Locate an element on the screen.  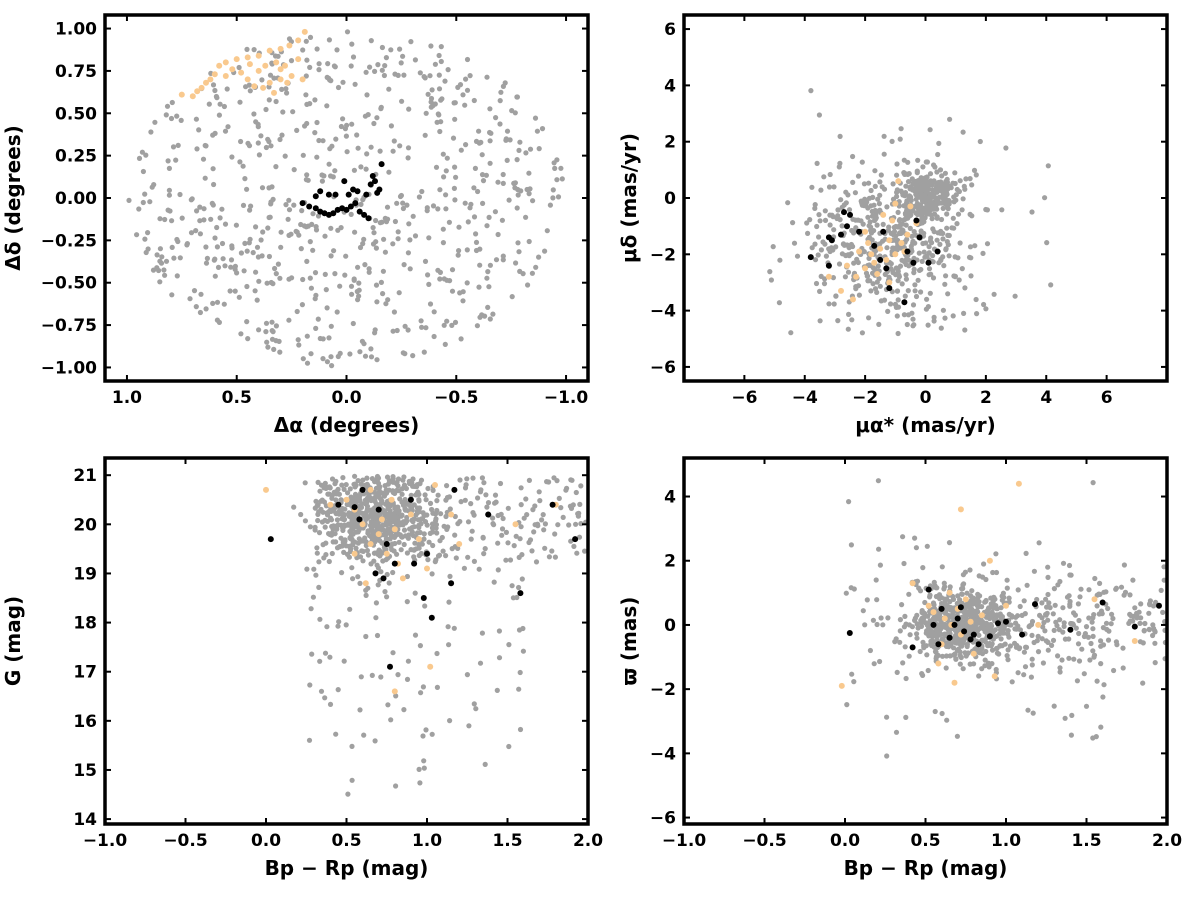
x-tick-label: 4 is located at coordinates (1046, 398).